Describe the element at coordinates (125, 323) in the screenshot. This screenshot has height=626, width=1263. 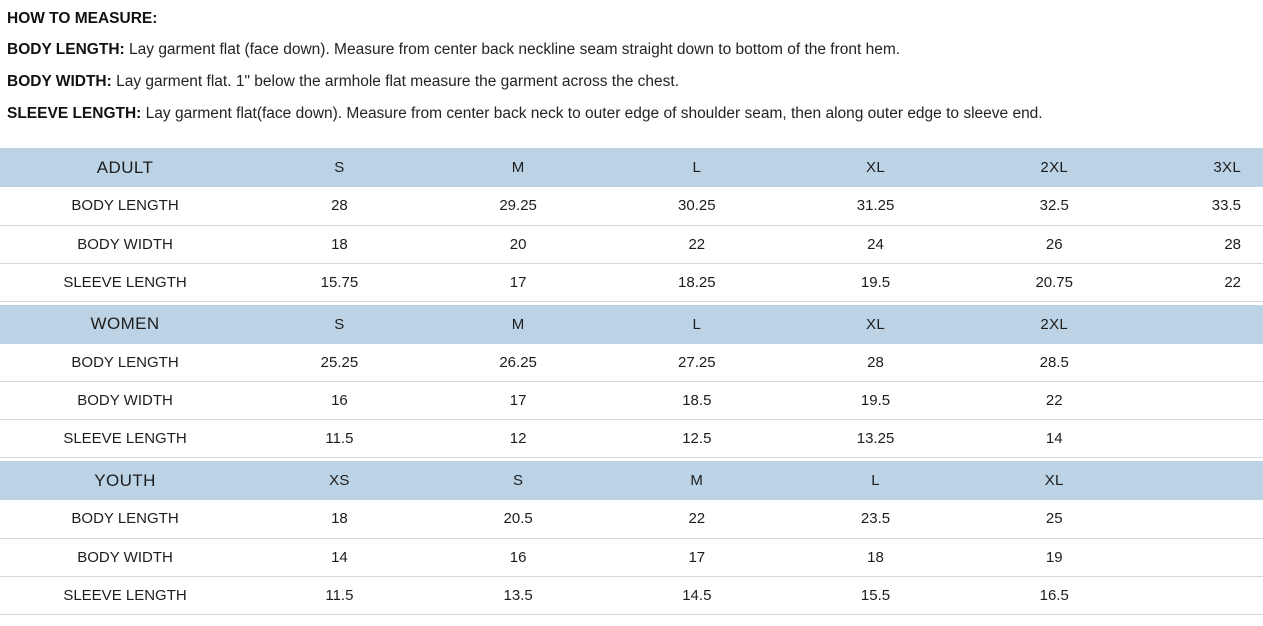
I see `group-label: WOMEN` at that location.